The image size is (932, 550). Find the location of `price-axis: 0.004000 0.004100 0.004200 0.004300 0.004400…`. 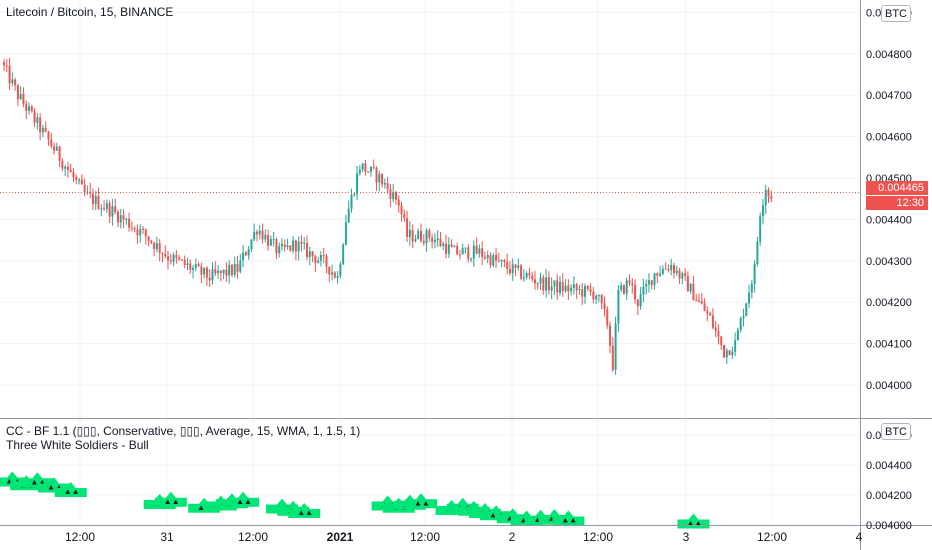

price-axis: 0.004000 0.004100 0.004200 0.004300 0.004400… is located at coordinates (889, 269).